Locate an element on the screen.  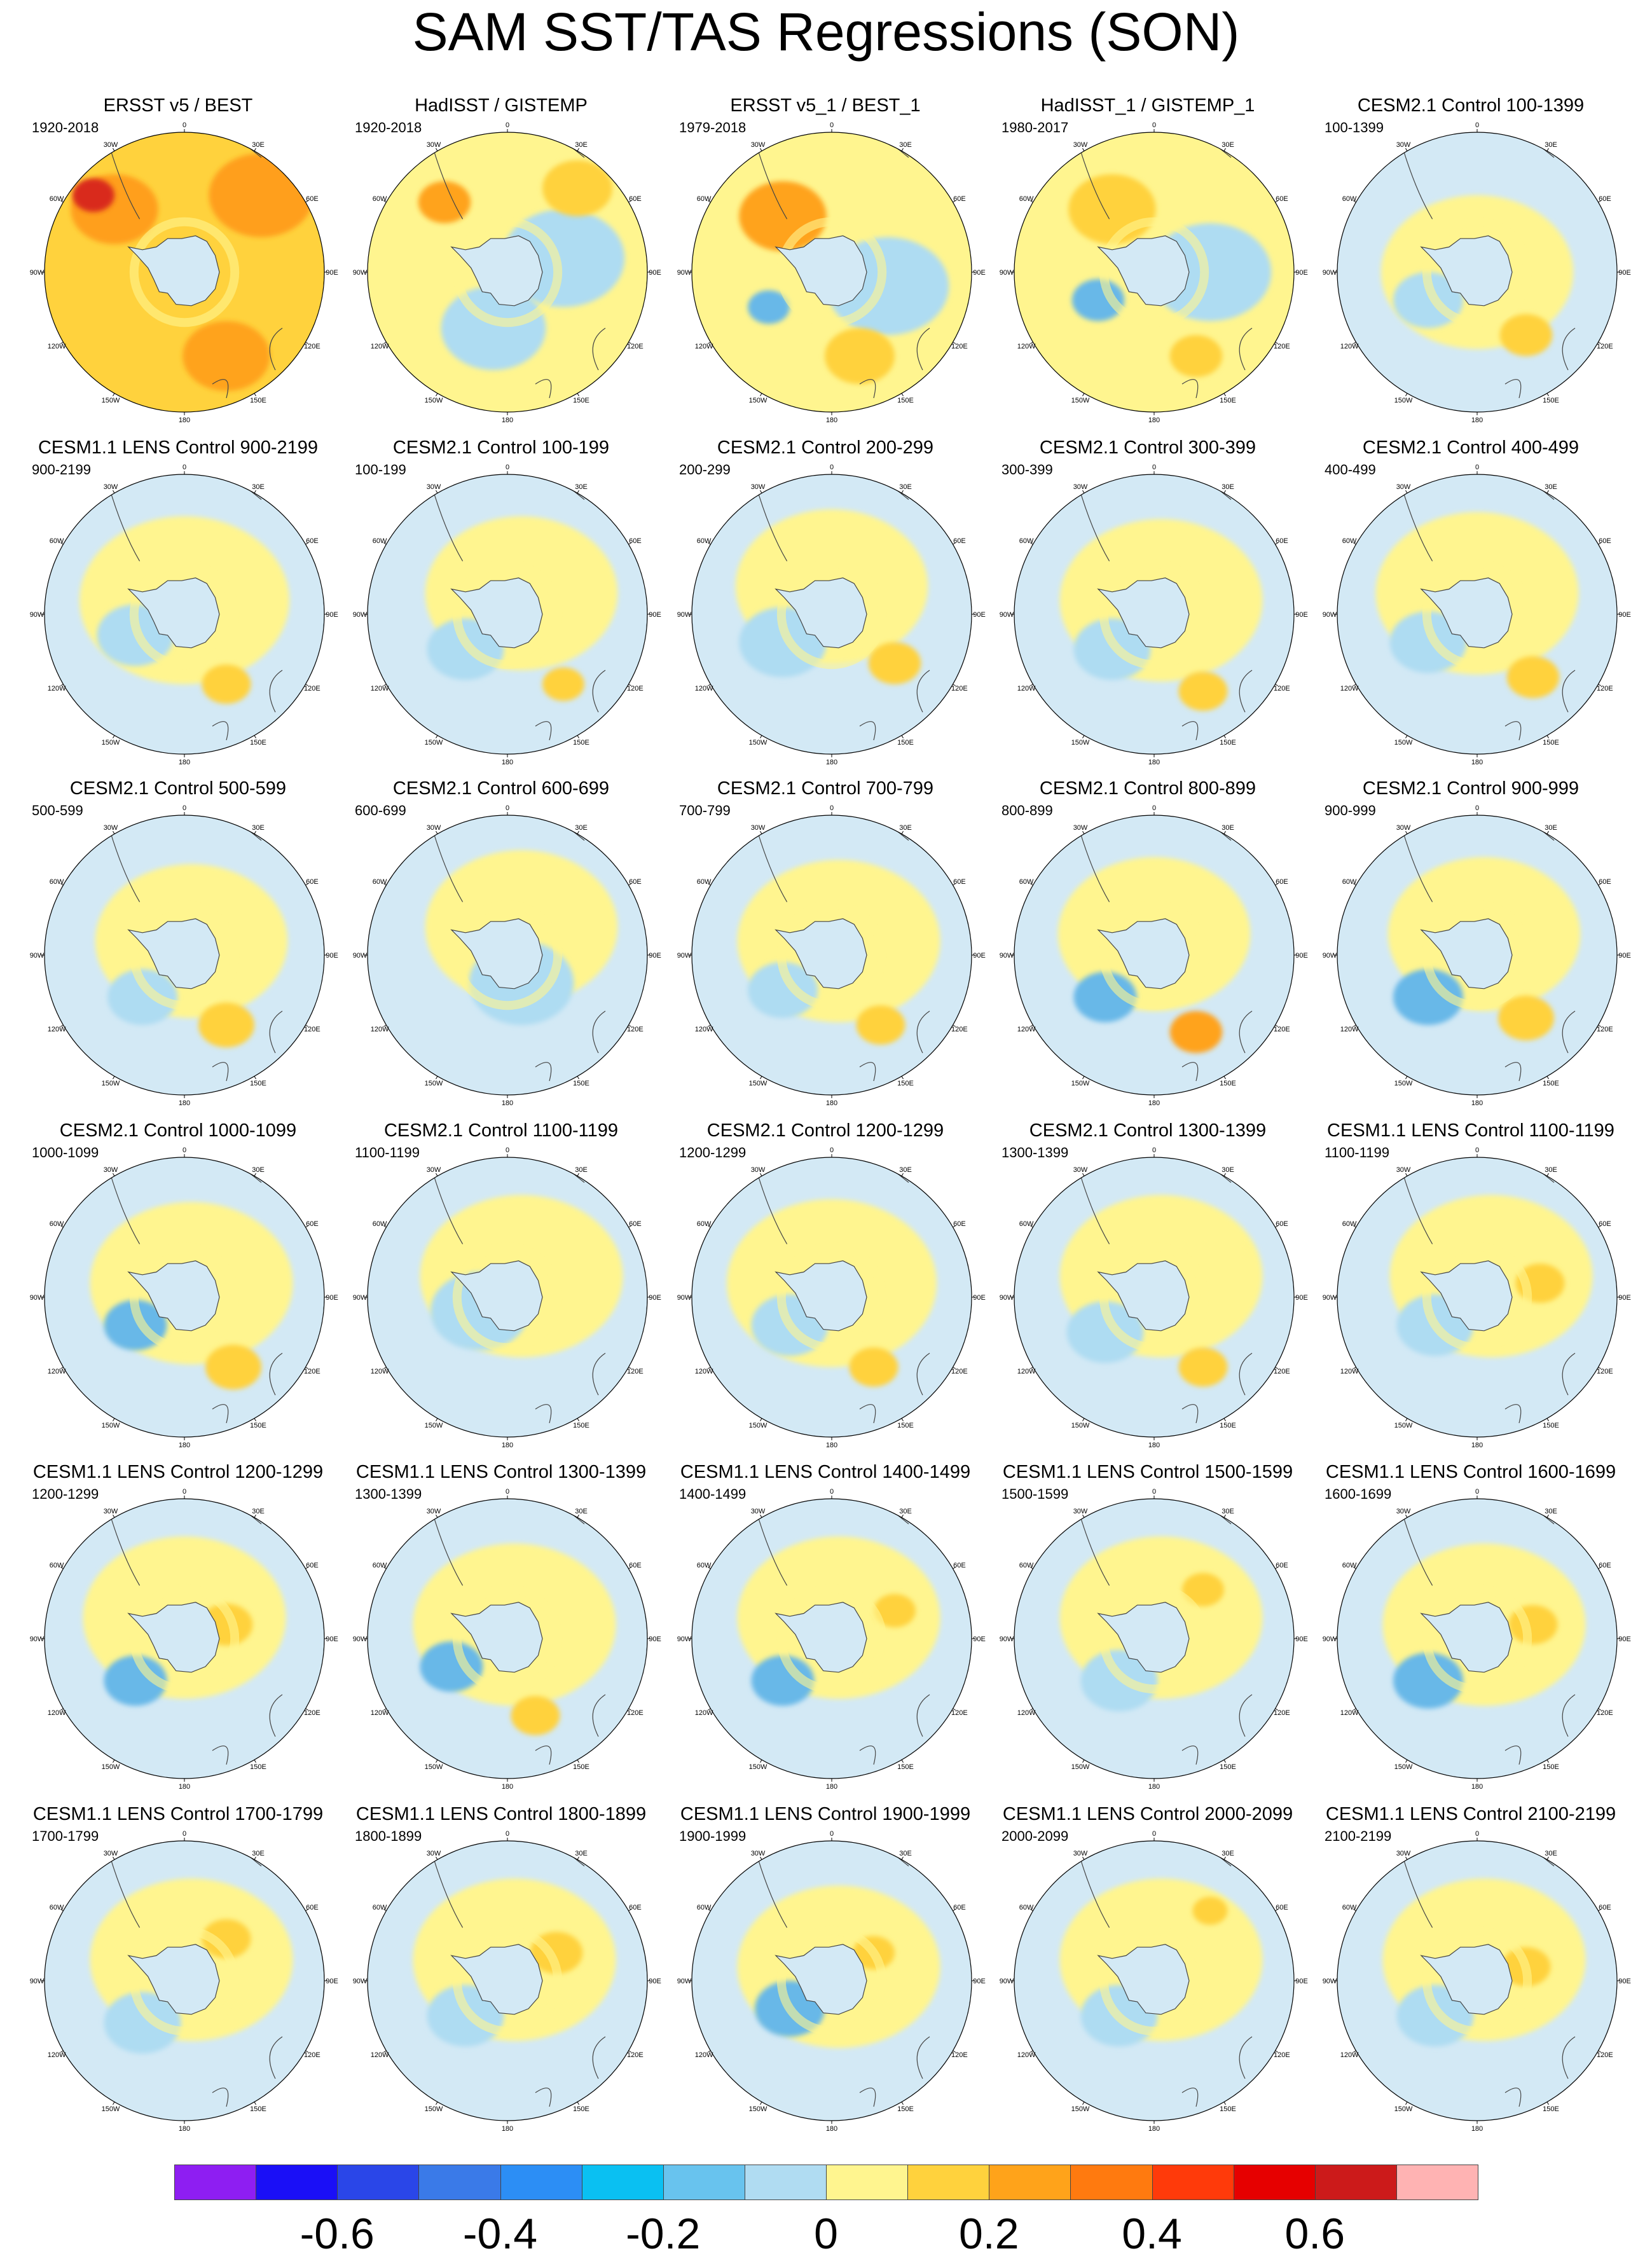
lon-label: 90E is located at coordinates (332, 956).